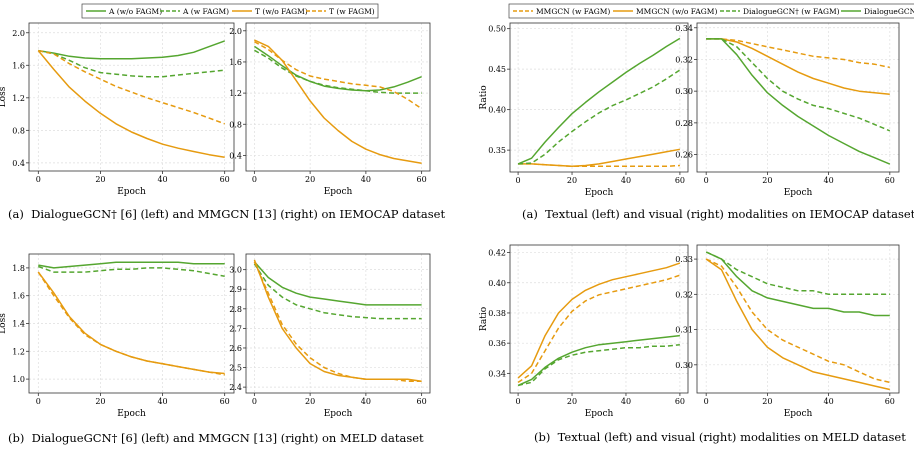 The height and width of the screenshot is (449, 914). Describe the element at coordinates (791, 11) in the screenshot. I see `legend-label: DialogueGCN† (w FAGM)` at that location.